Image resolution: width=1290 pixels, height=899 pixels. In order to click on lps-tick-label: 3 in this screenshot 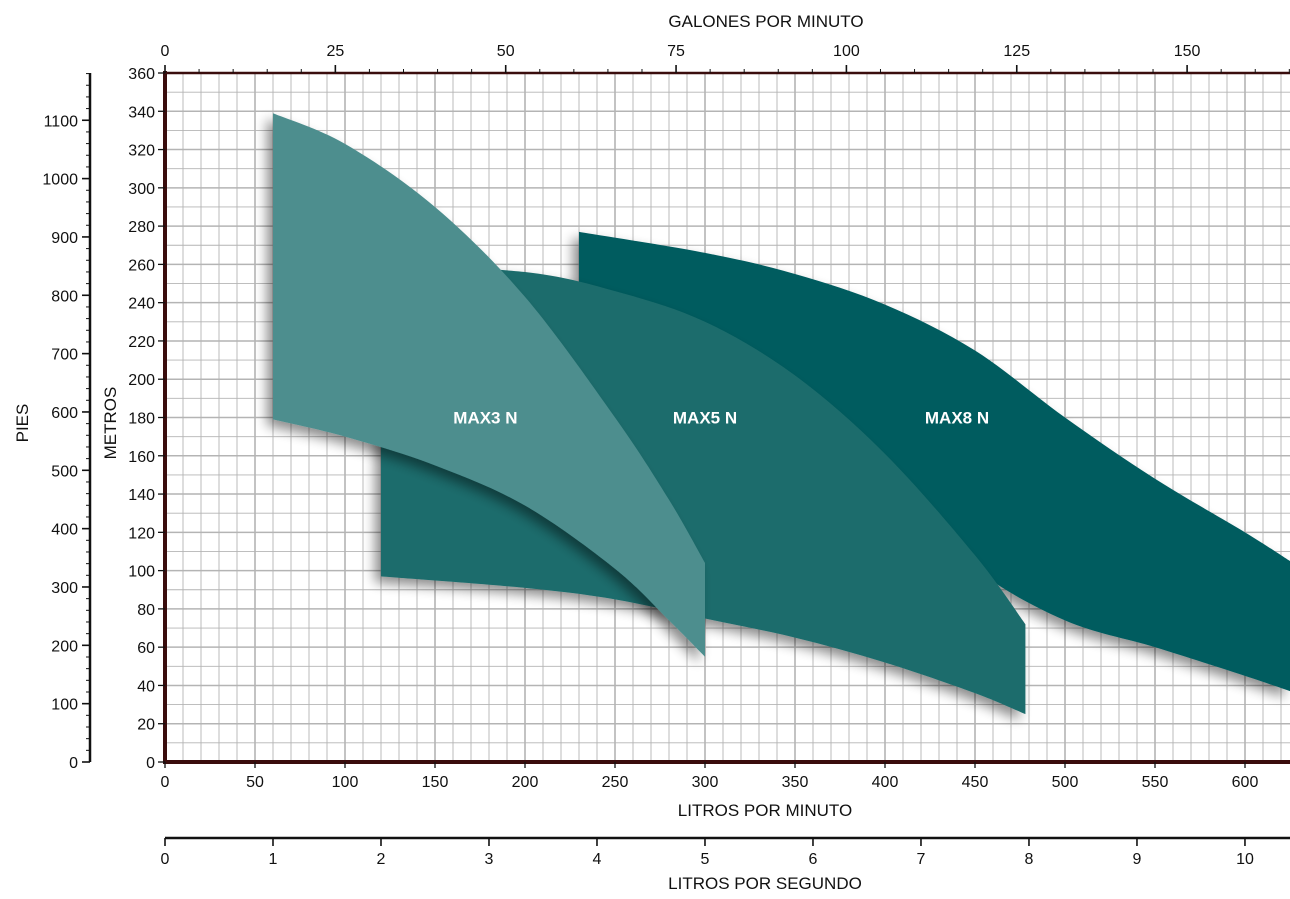, I will do `click(489, 859)`.